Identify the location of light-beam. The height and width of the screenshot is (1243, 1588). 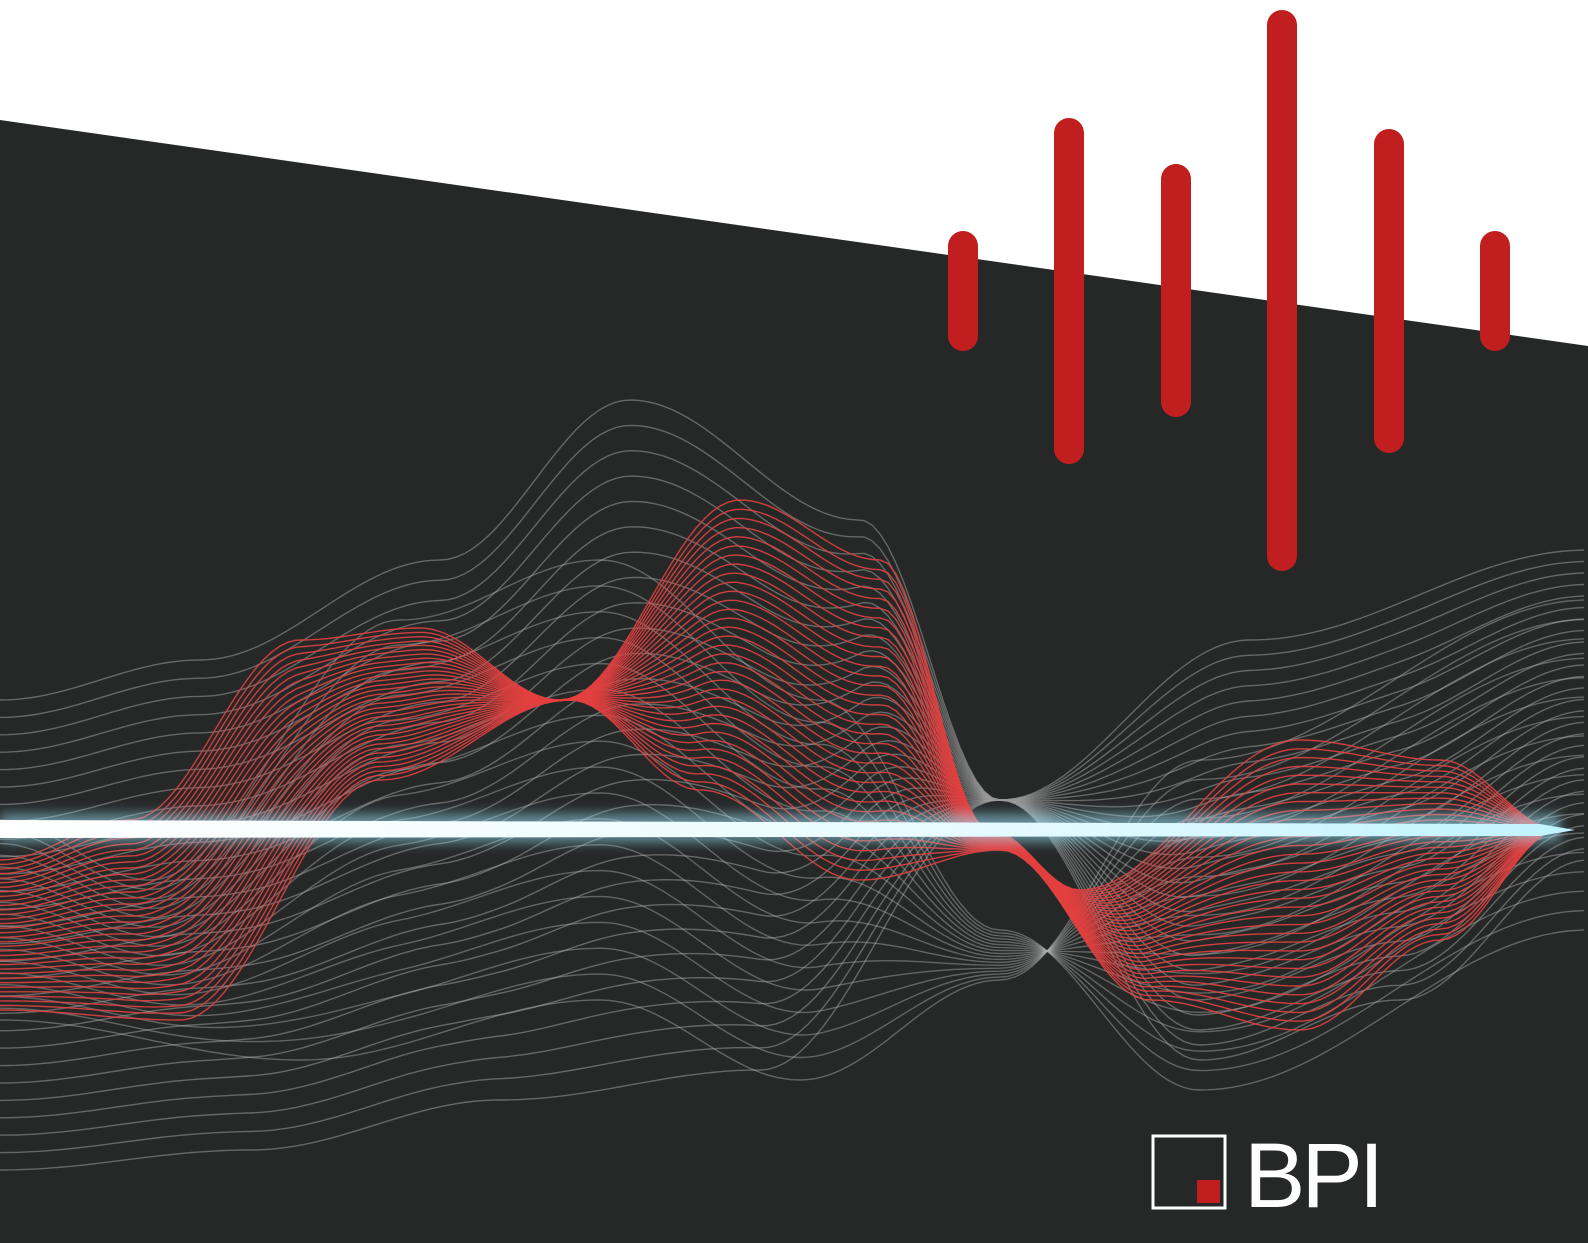
(787, 828).